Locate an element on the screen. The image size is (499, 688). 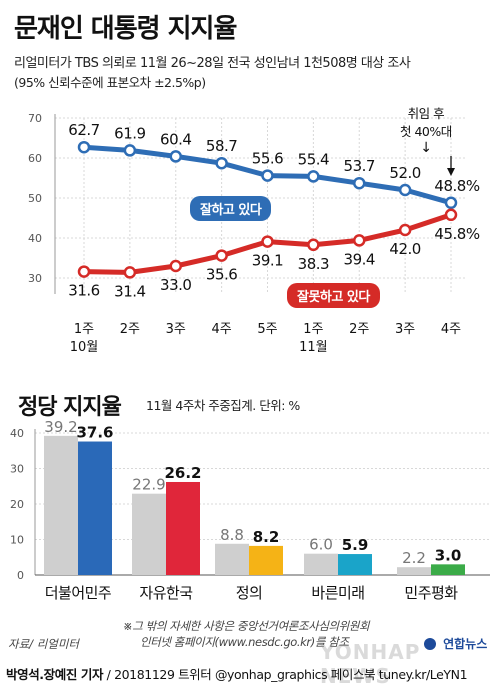
annotation-arrow-head is located at coordinates (451, 172).